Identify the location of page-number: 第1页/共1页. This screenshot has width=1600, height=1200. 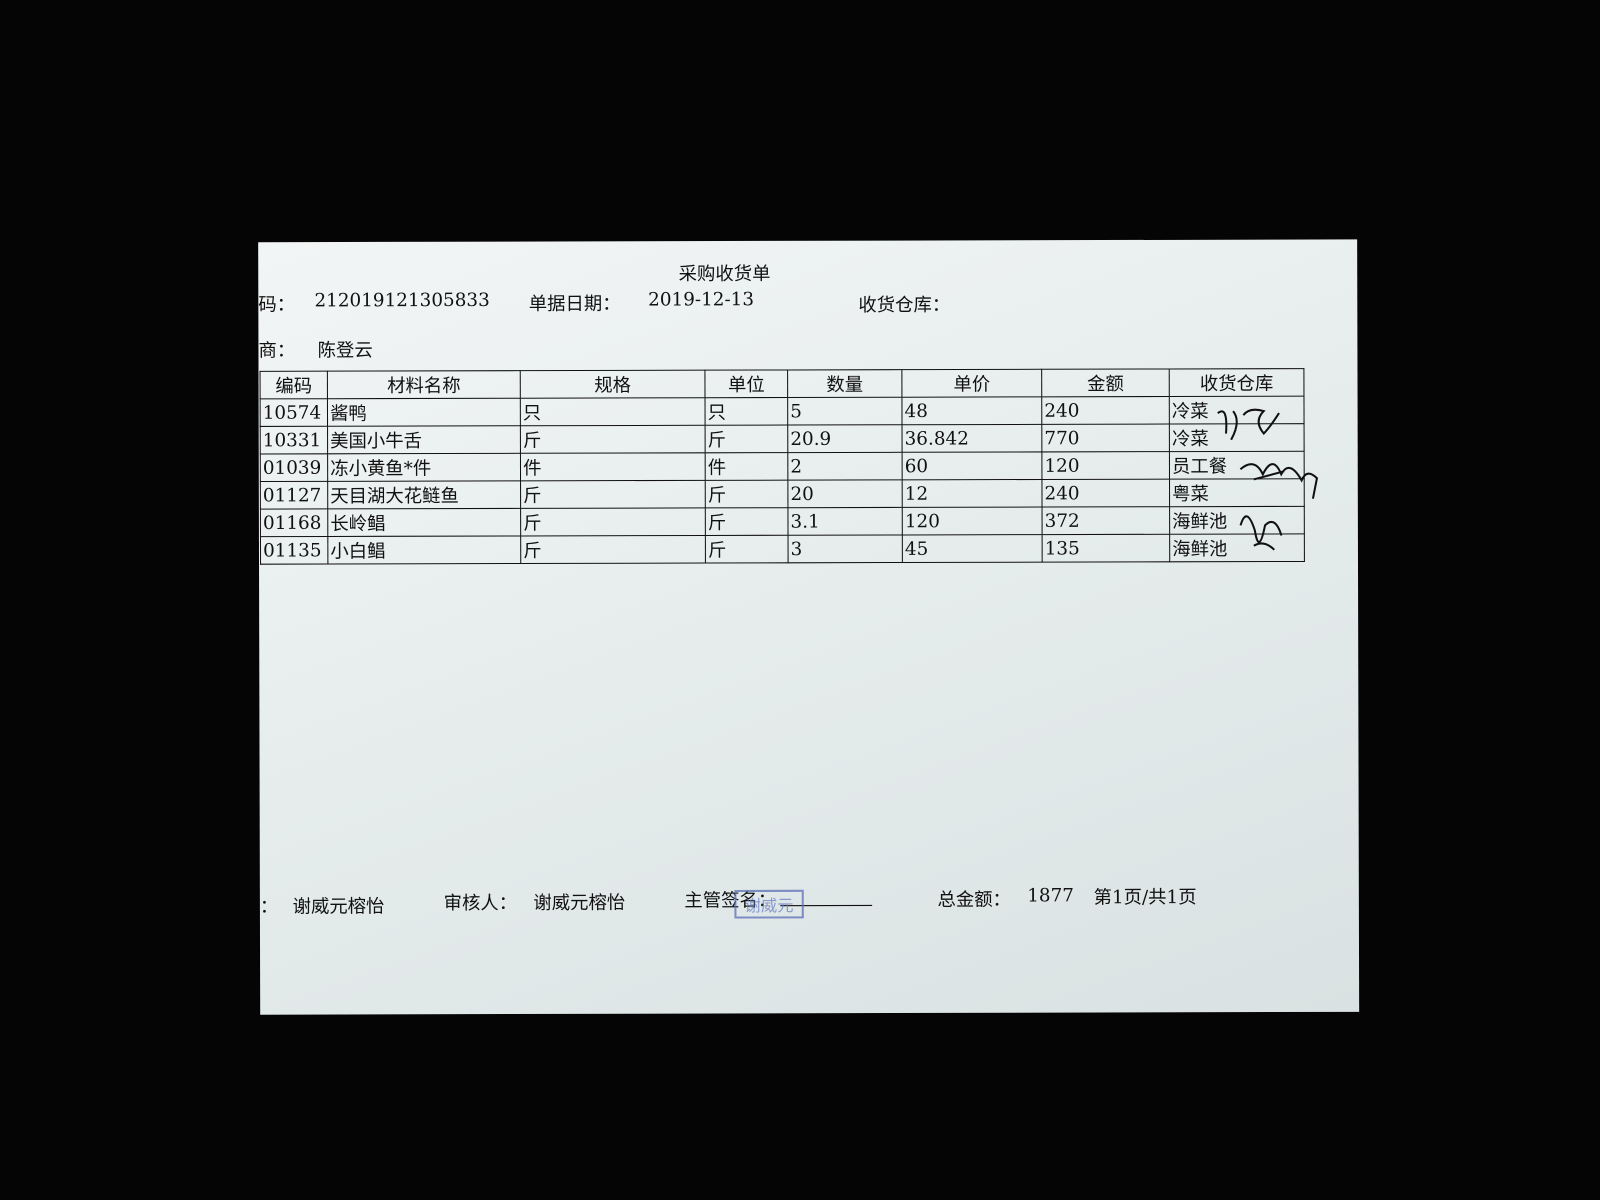
(1145, 897).